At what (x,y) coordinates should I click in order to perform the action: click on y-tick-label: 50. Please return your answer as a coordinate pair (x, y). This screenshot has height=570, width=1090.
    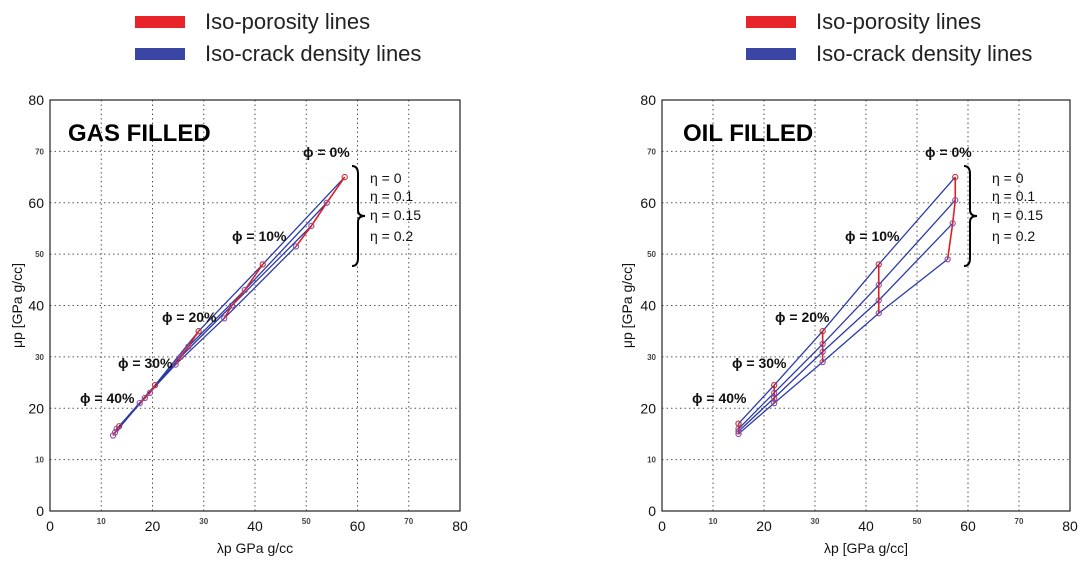
    Looking at the image, I should click on (39, 254).